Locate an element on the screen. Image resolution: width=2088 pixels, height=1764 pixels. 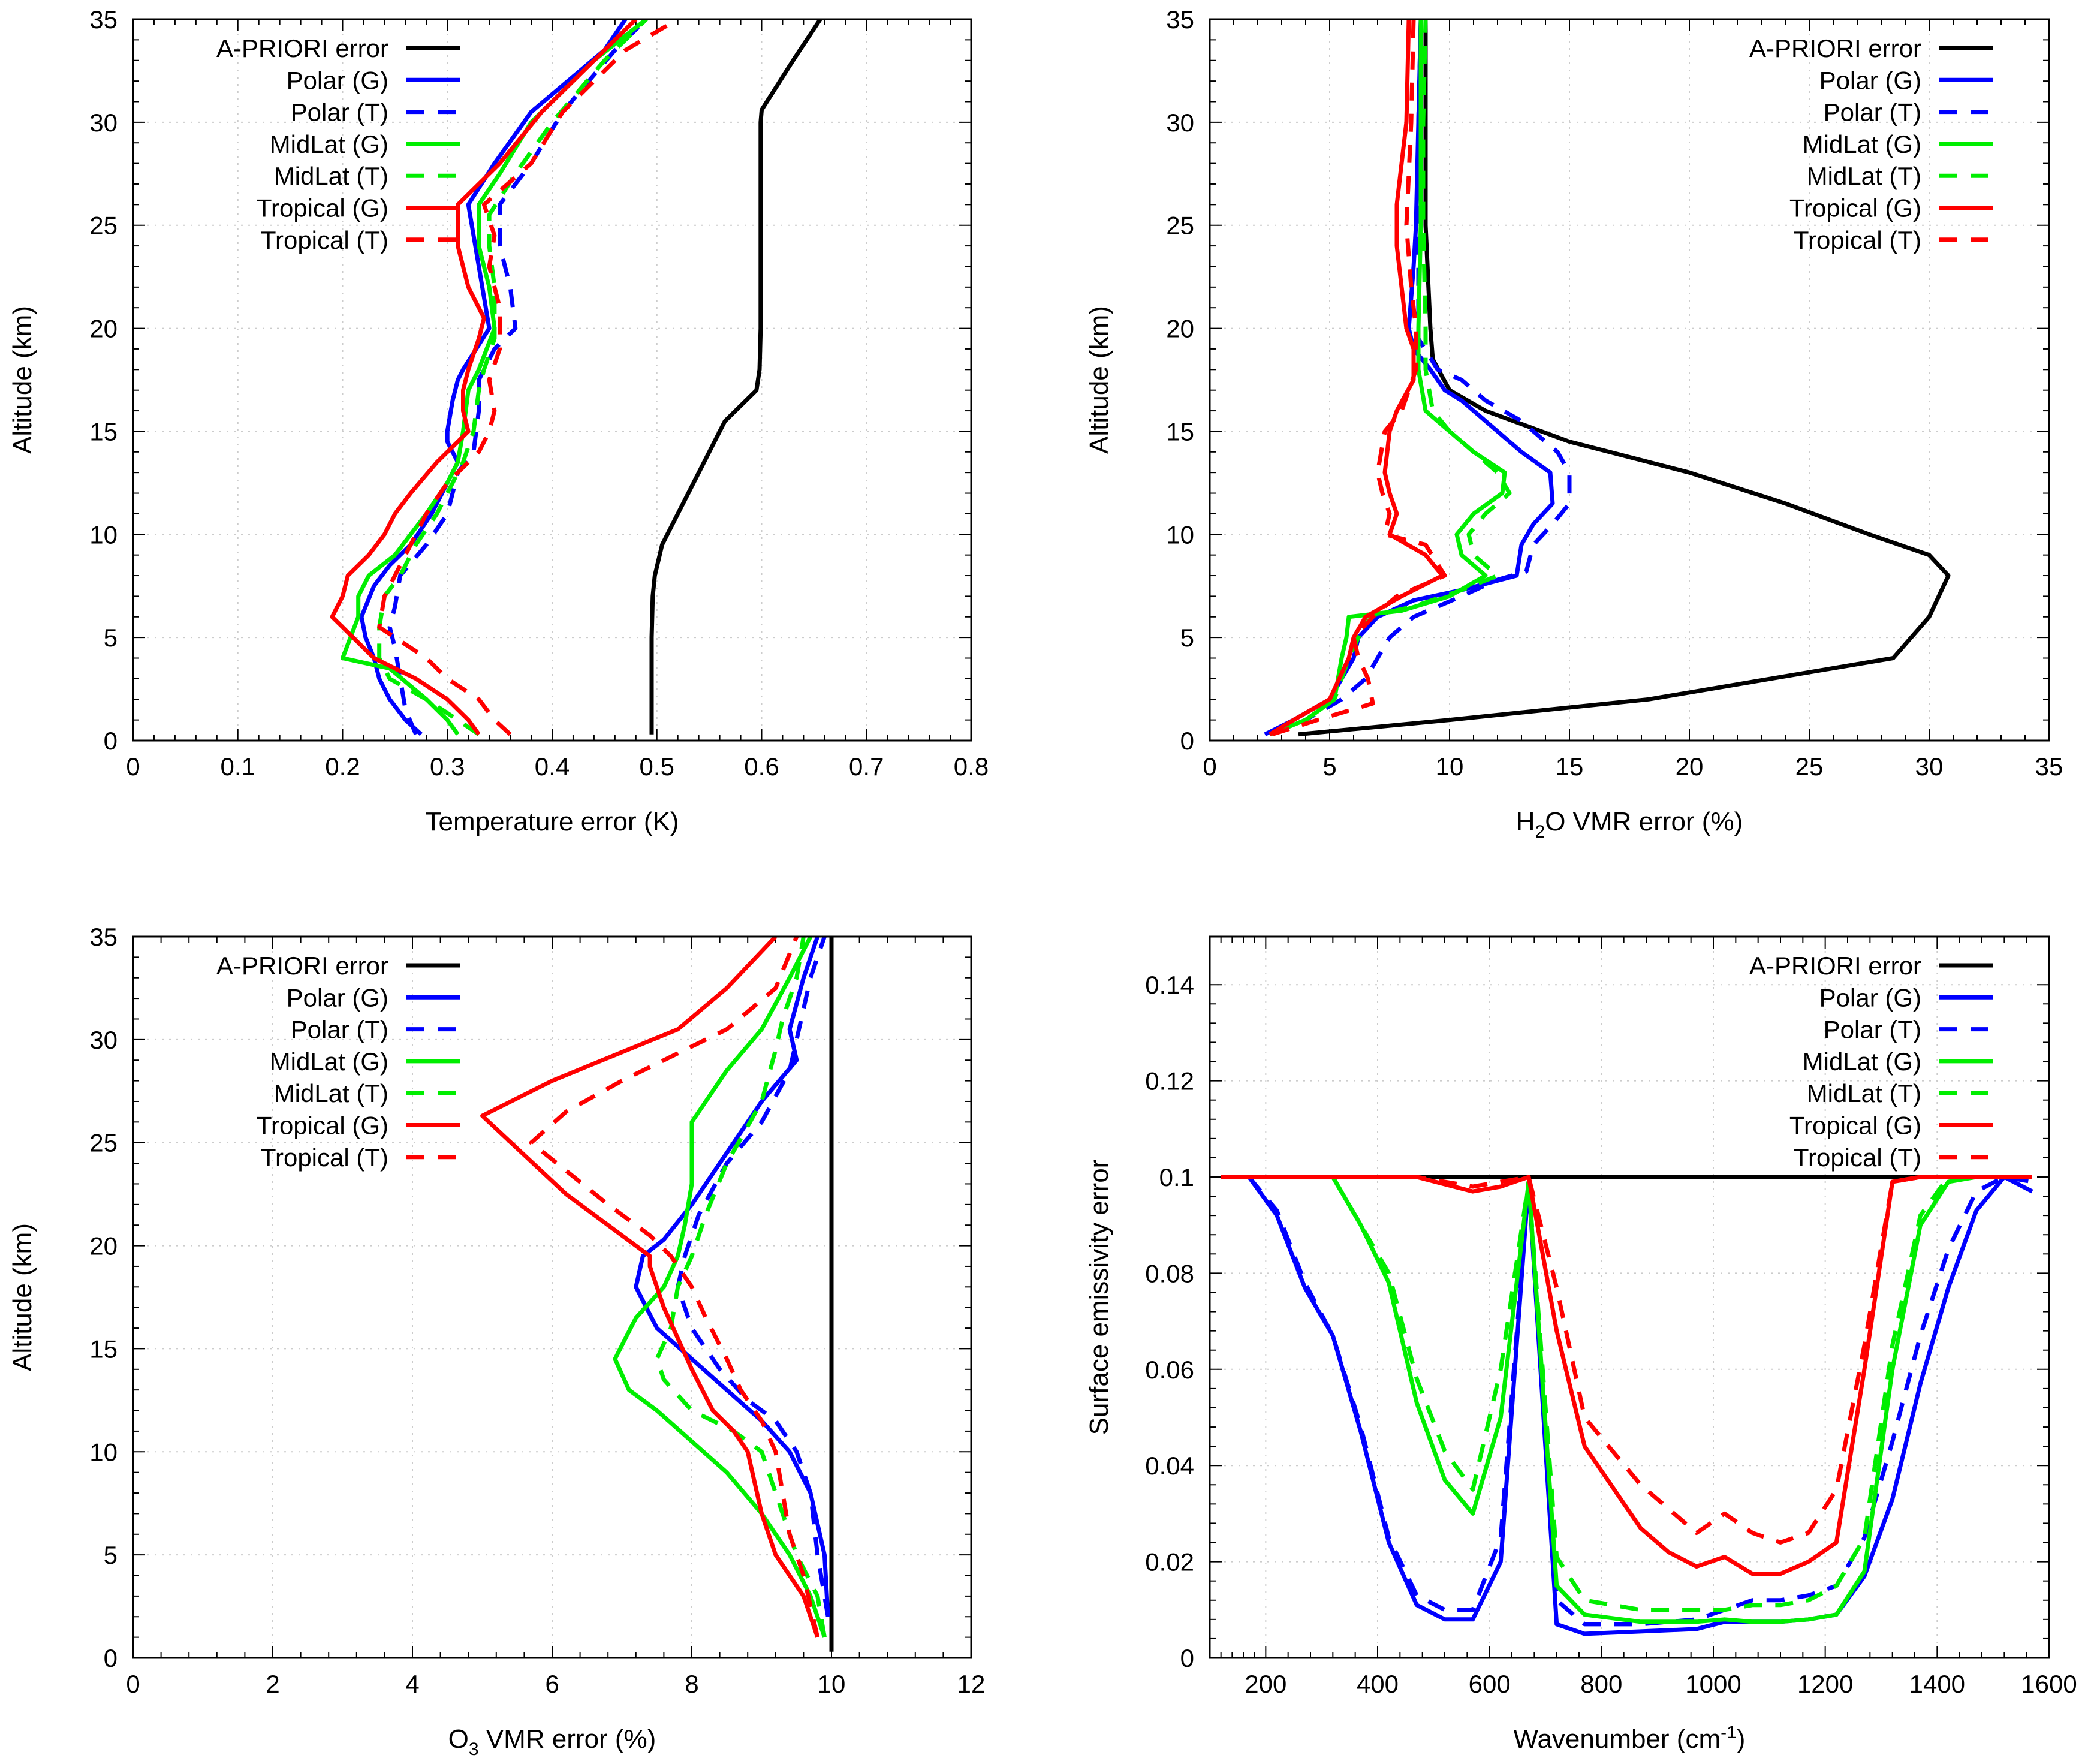
y-tick-label: 0.12 is located at coordinates (1169, 1081).